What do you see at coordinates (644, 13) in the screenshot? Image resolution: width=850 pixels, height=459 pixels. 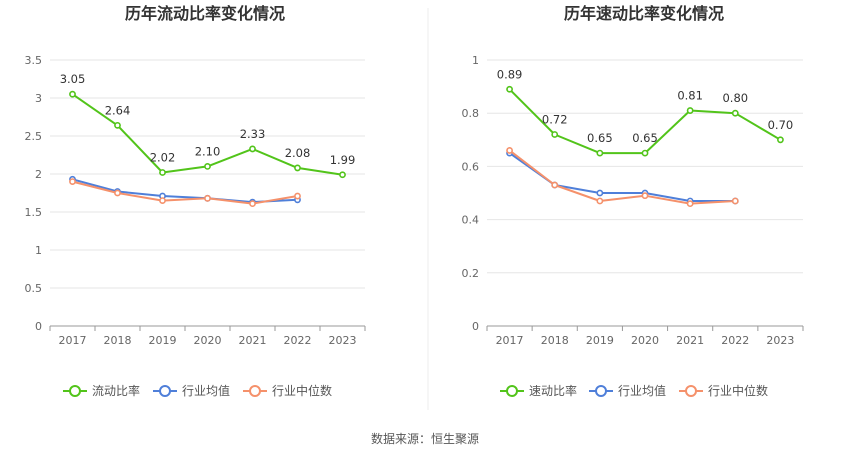 I see `chart-title: 历年速动比率变化情况` at bounding box center [644, 13].